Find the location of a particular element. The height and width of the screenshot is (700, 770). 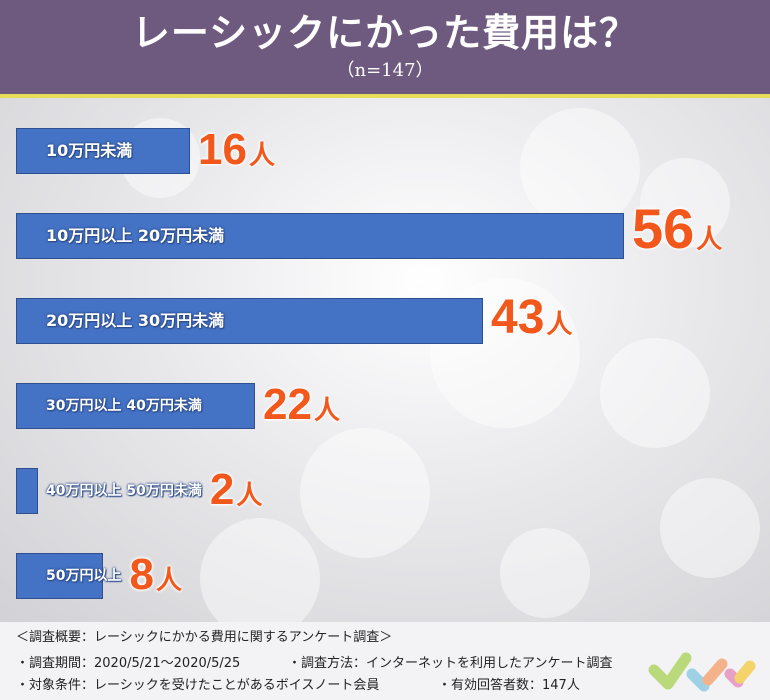

value-number: 56 is located at coordinates (663, 228).